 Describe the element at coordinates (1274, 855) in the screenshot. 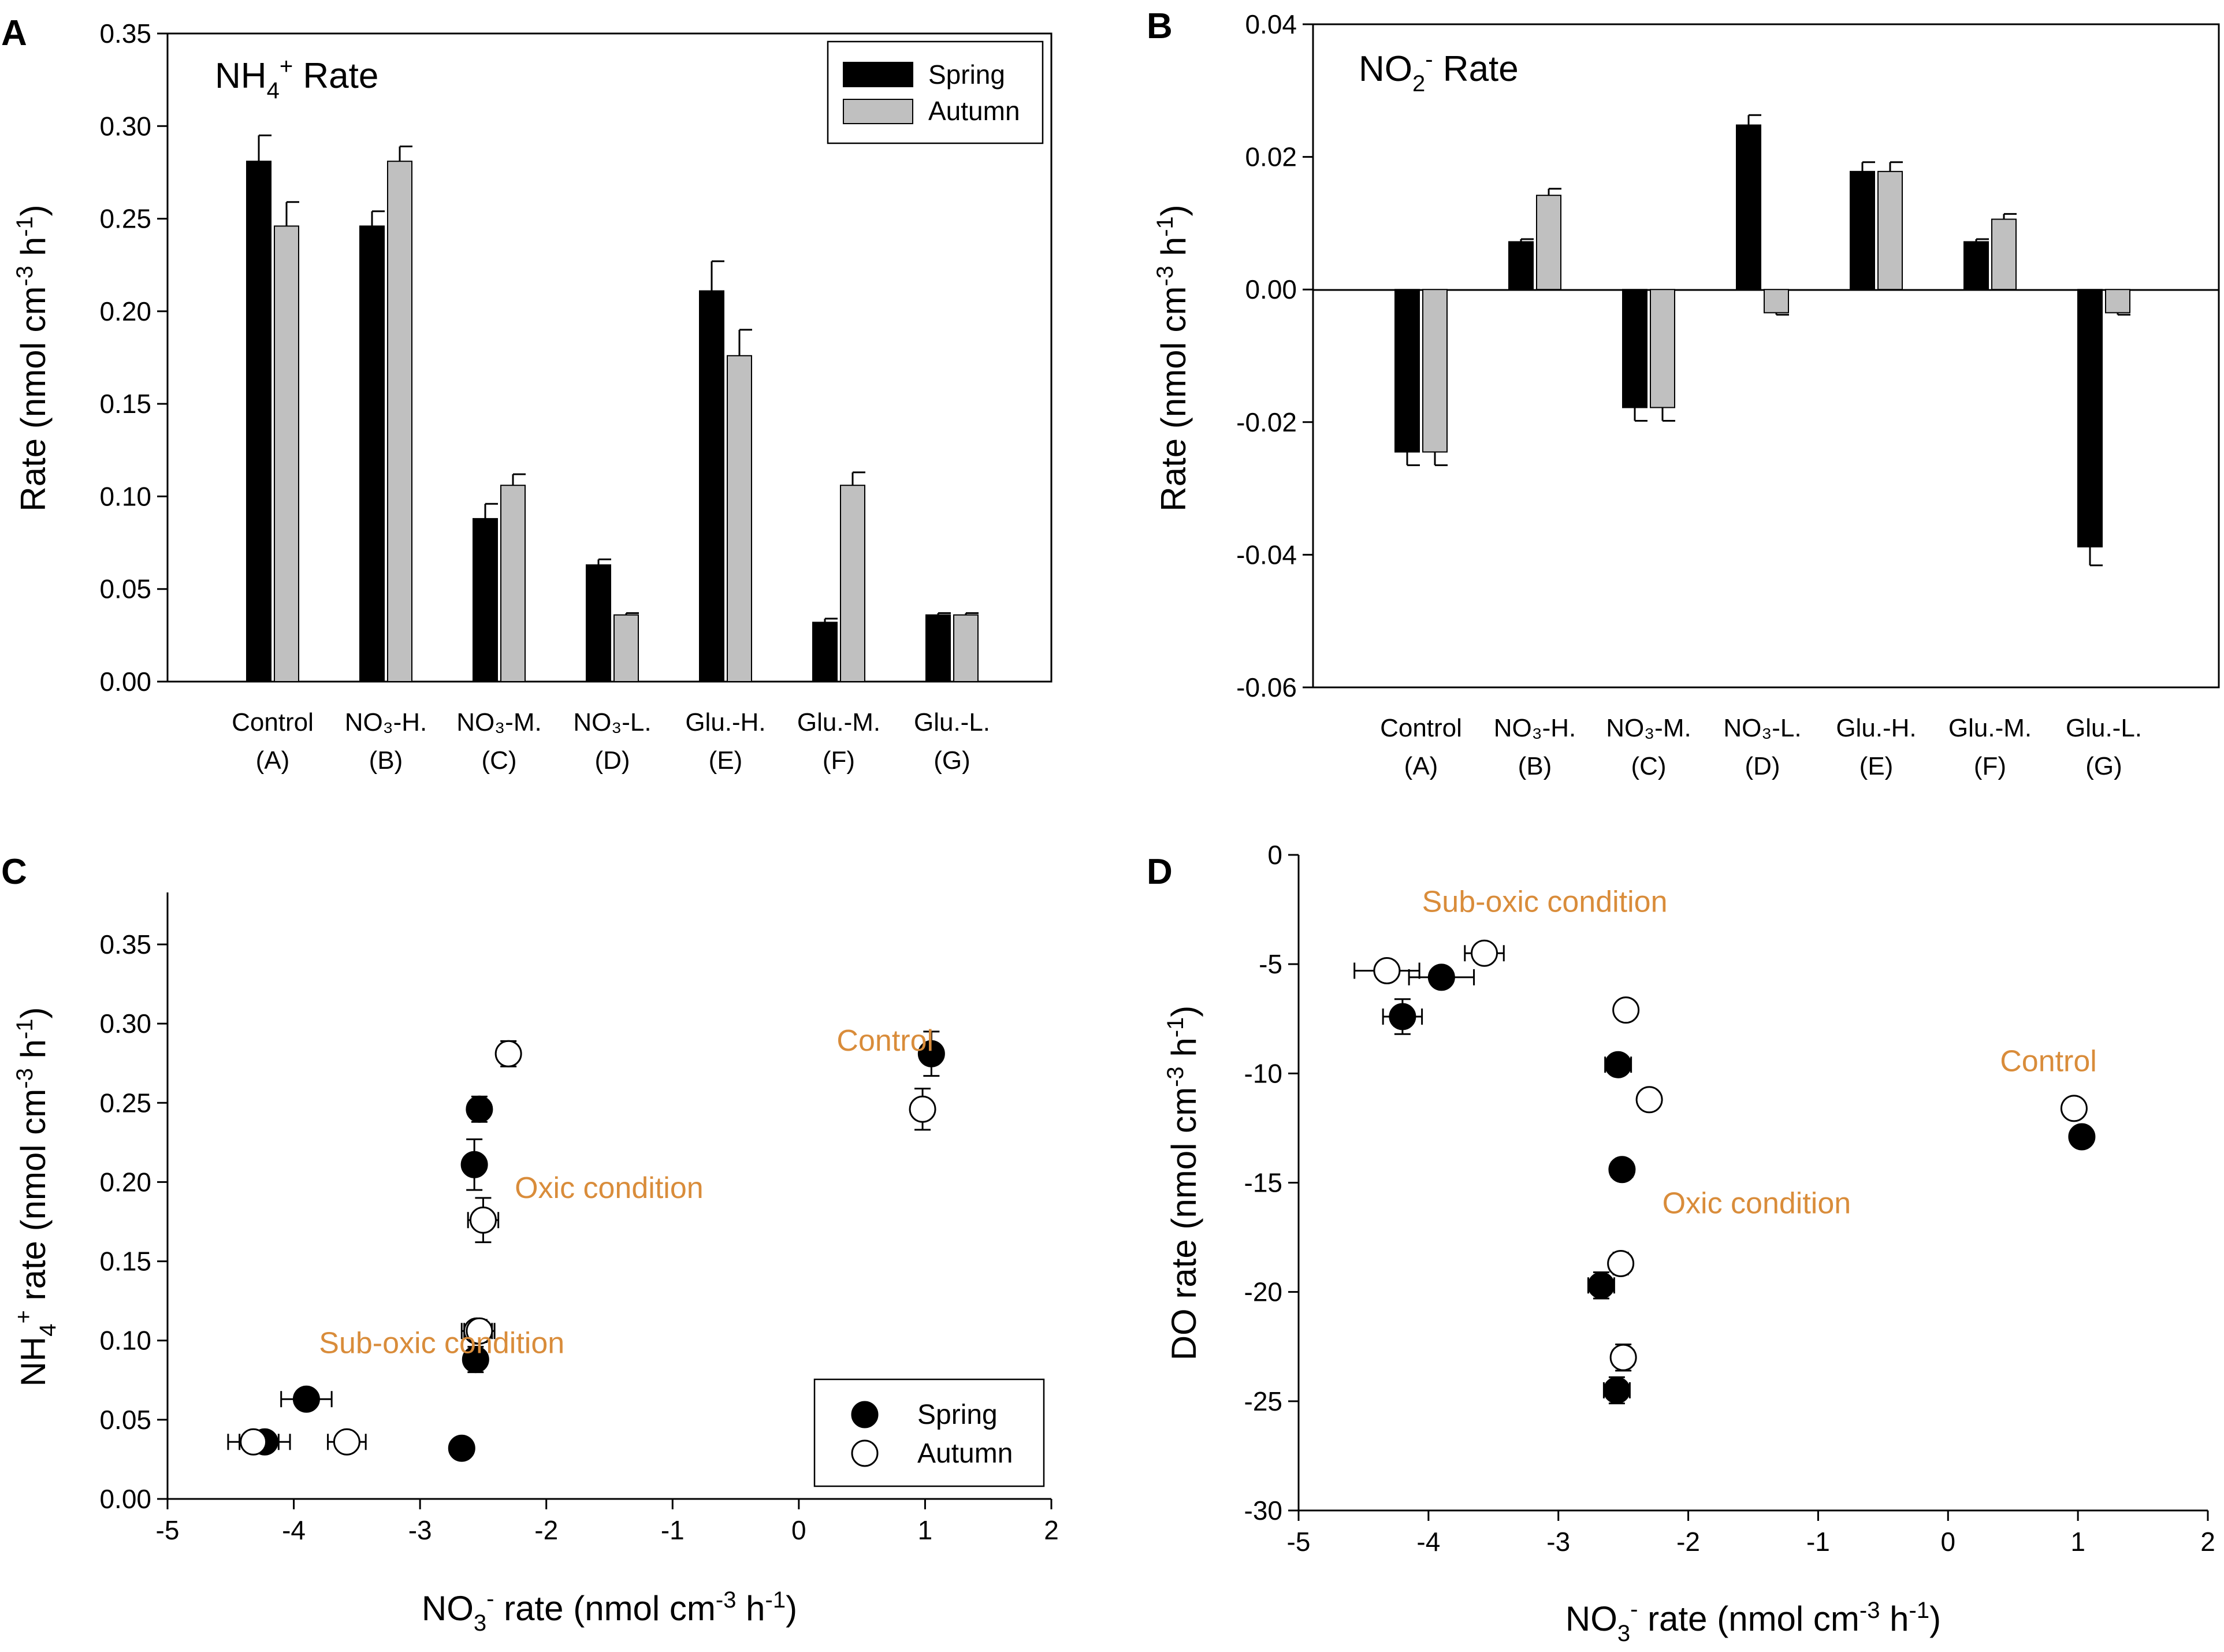

I see `y-tick-label: 0` at that location.